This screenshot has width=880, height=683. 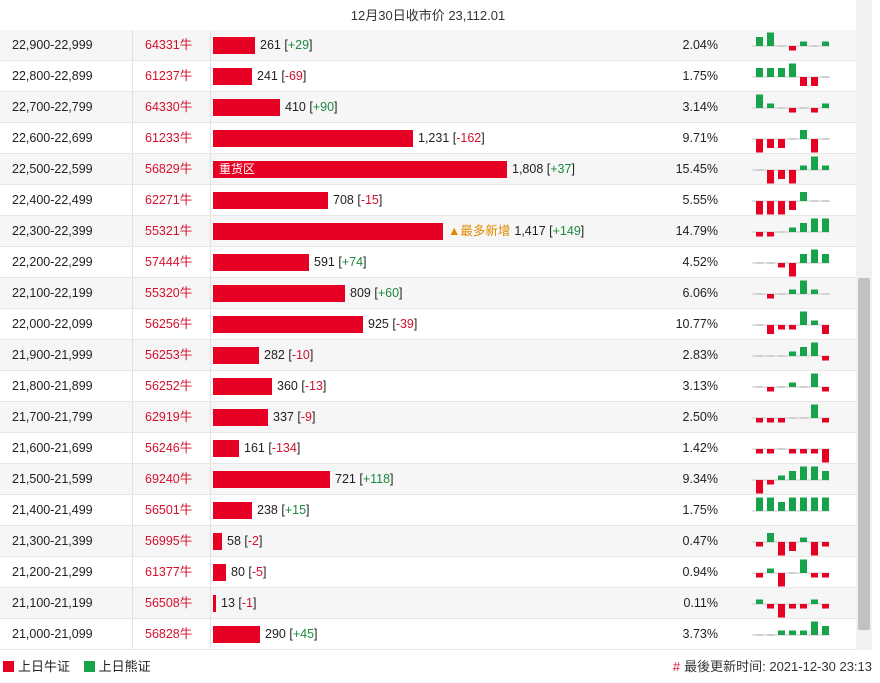 What do you see at coordinates (169, 76) in the screenshot?
I see `bull-code-link: 61237牛` at bounding box center [169, 76].